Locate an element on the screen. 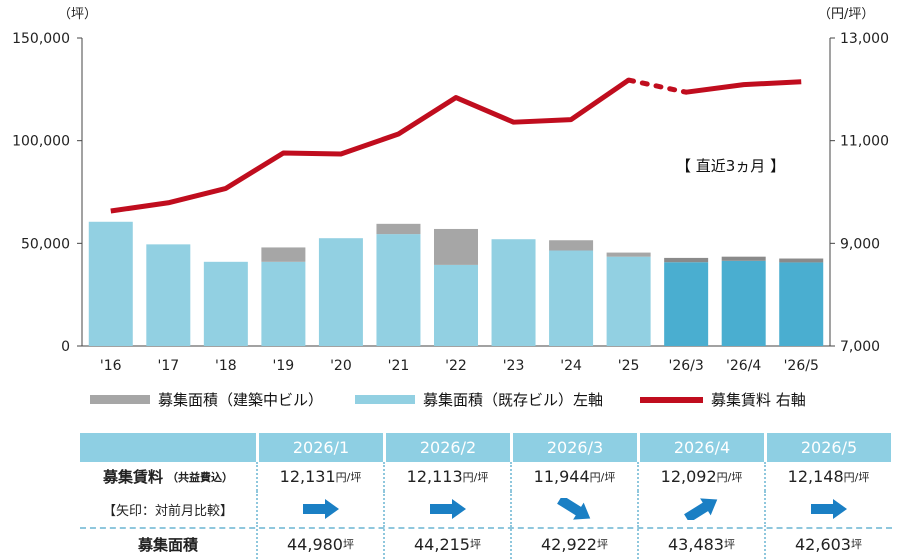 The image size is (900, 559). x-tick-label: '25 is located at coordinates (629, 366).